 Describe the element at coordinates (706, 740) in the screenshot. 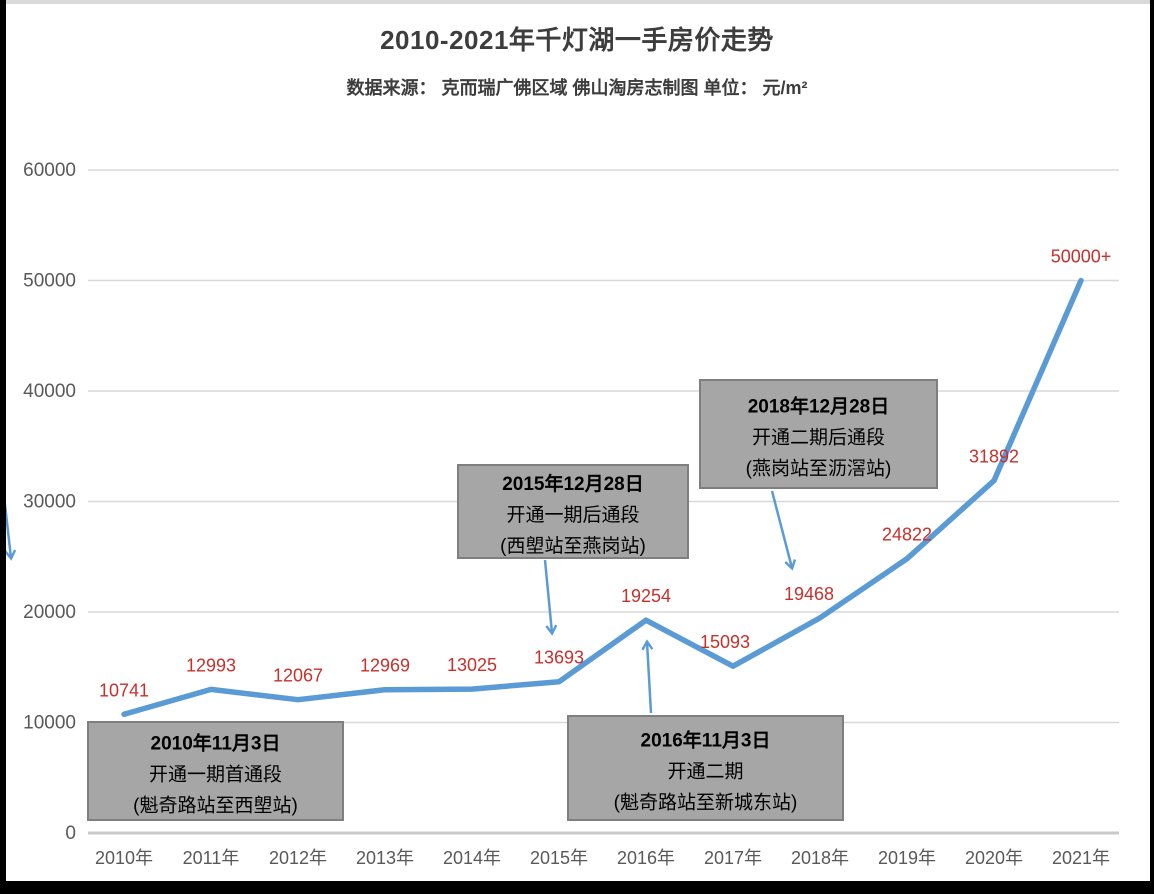

I see `annotation-text: 2016年11月3日` at that location.